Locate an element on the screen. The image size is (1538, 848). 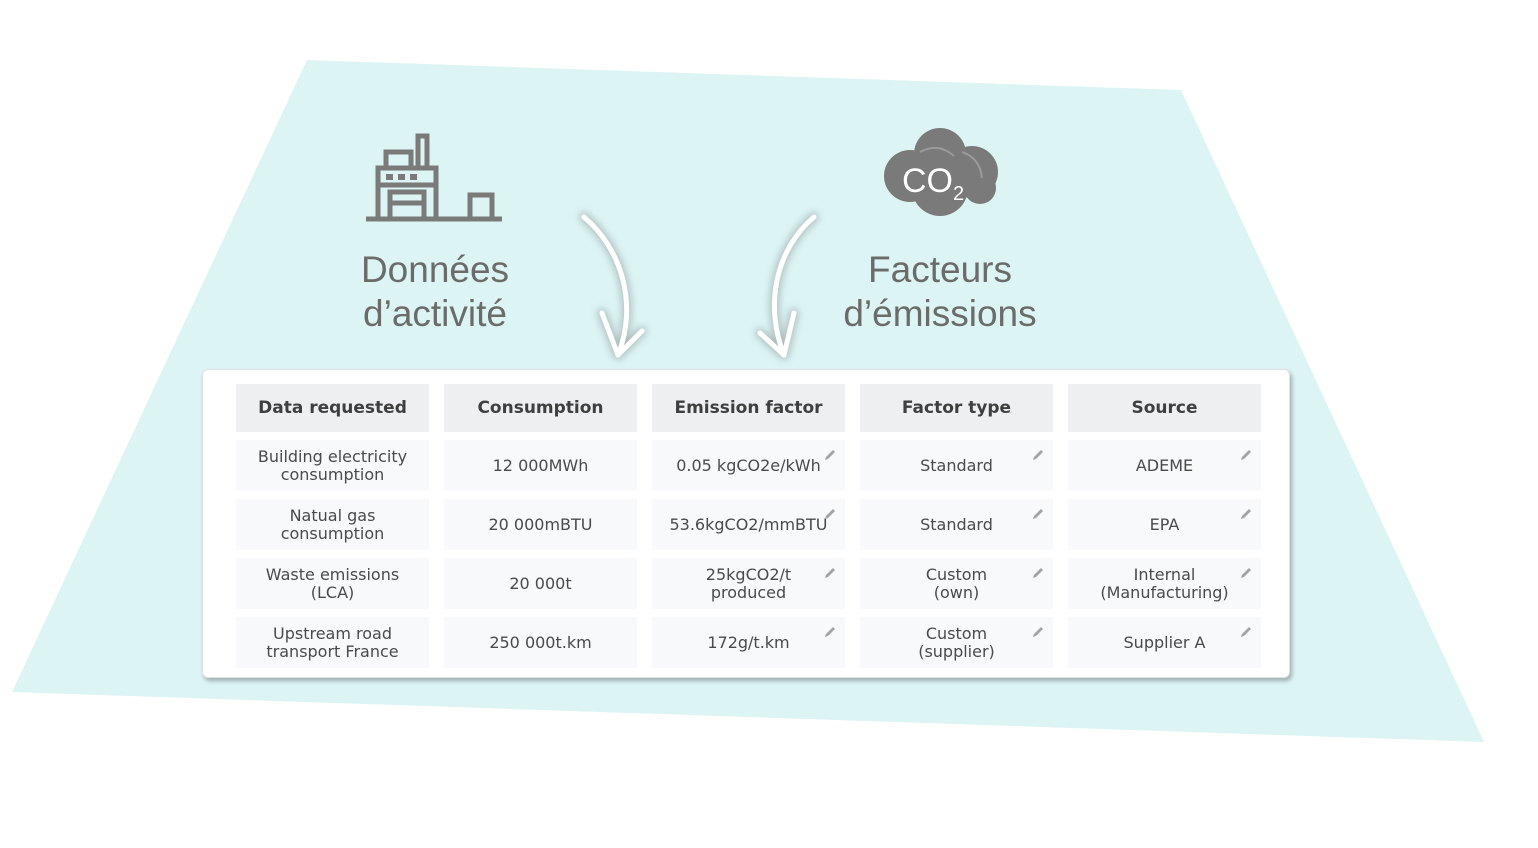
activity-heading-line-1: Données is located at coordinates (435, 269).